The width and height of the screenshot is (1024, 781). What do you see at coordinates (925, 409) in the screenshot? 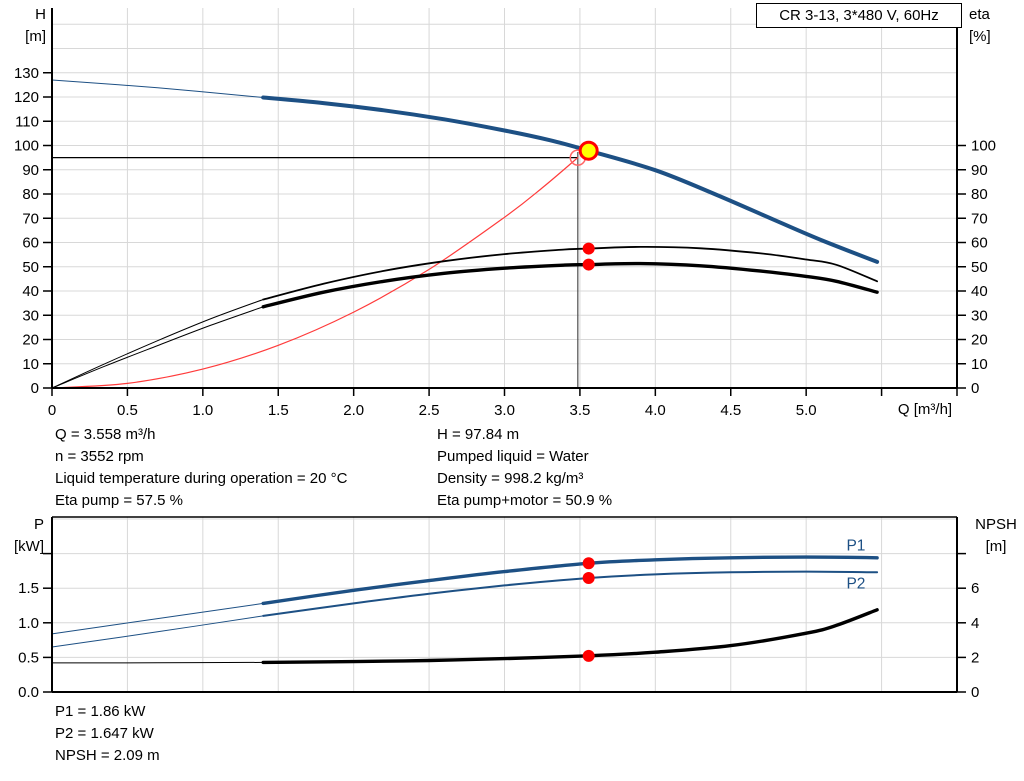
I see `x-axis-title: Q [m³/h]` at bounding box center [925, 409].